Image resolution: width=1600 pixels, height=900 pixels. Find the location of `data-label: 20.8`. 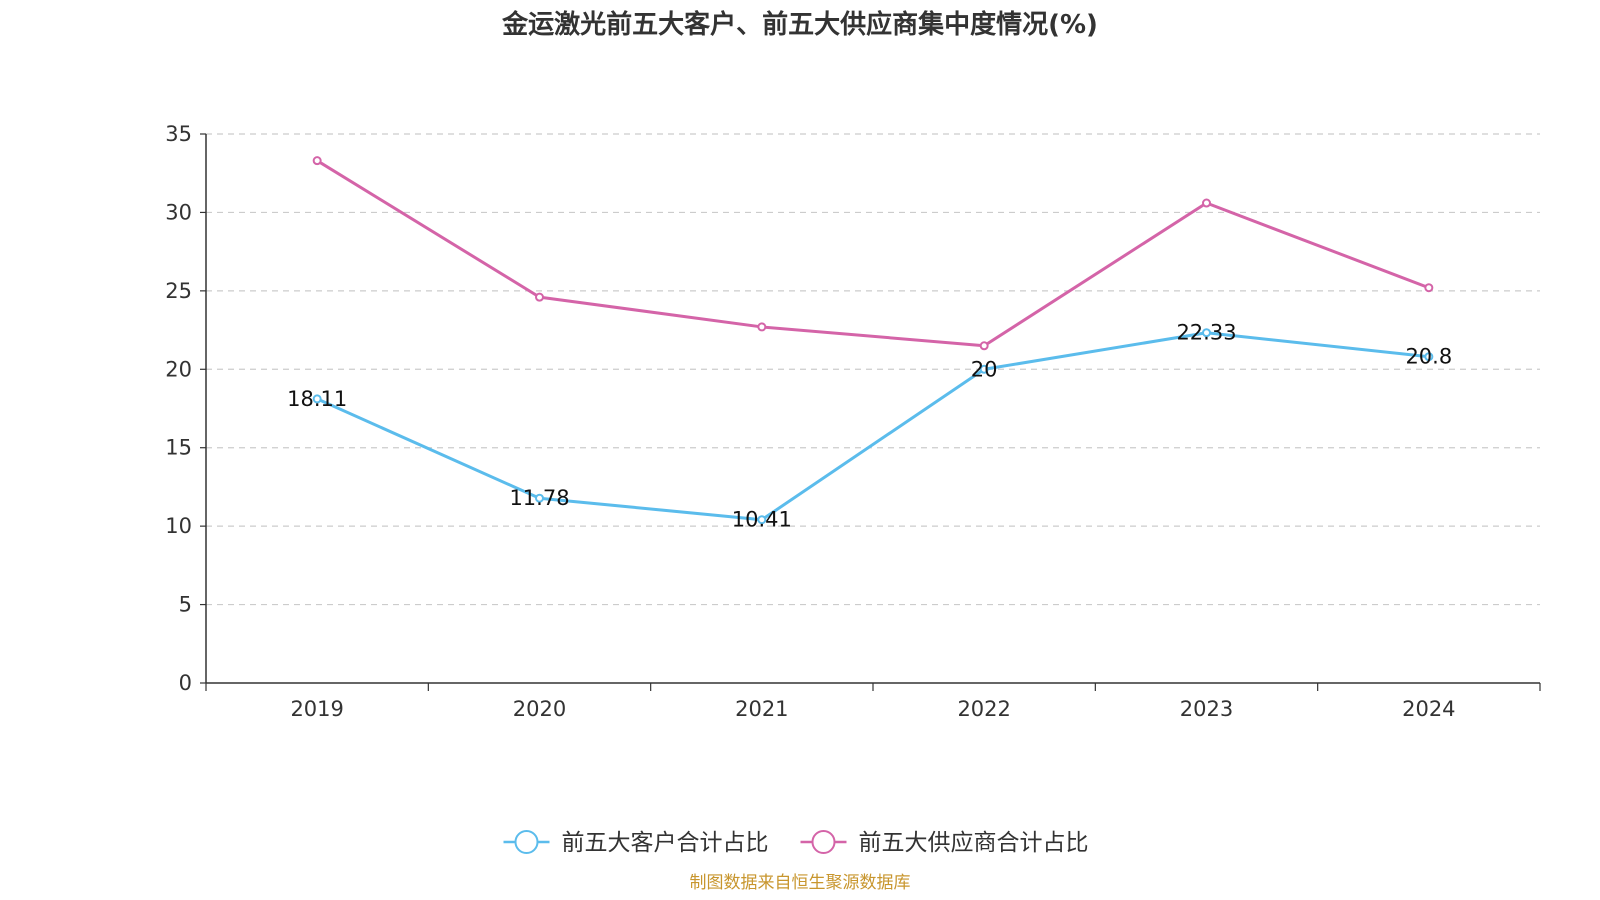

data-label: 20.8 is located at coordinates (1428, 357).